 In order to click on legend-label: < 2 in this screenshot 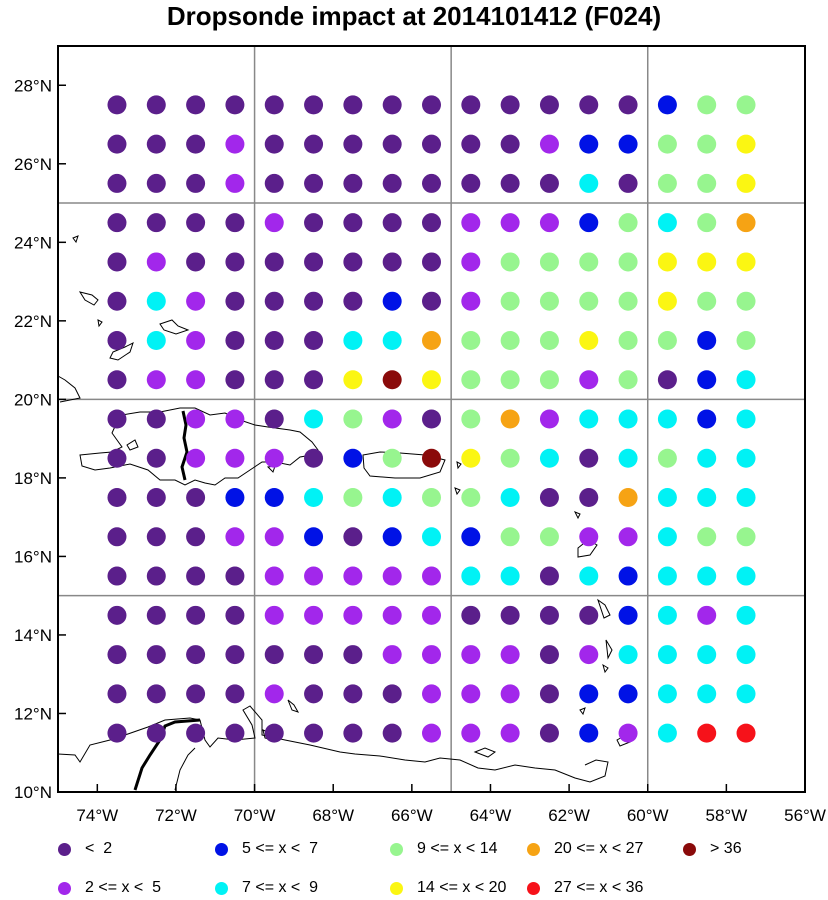, I will do `click(99, 848)`.